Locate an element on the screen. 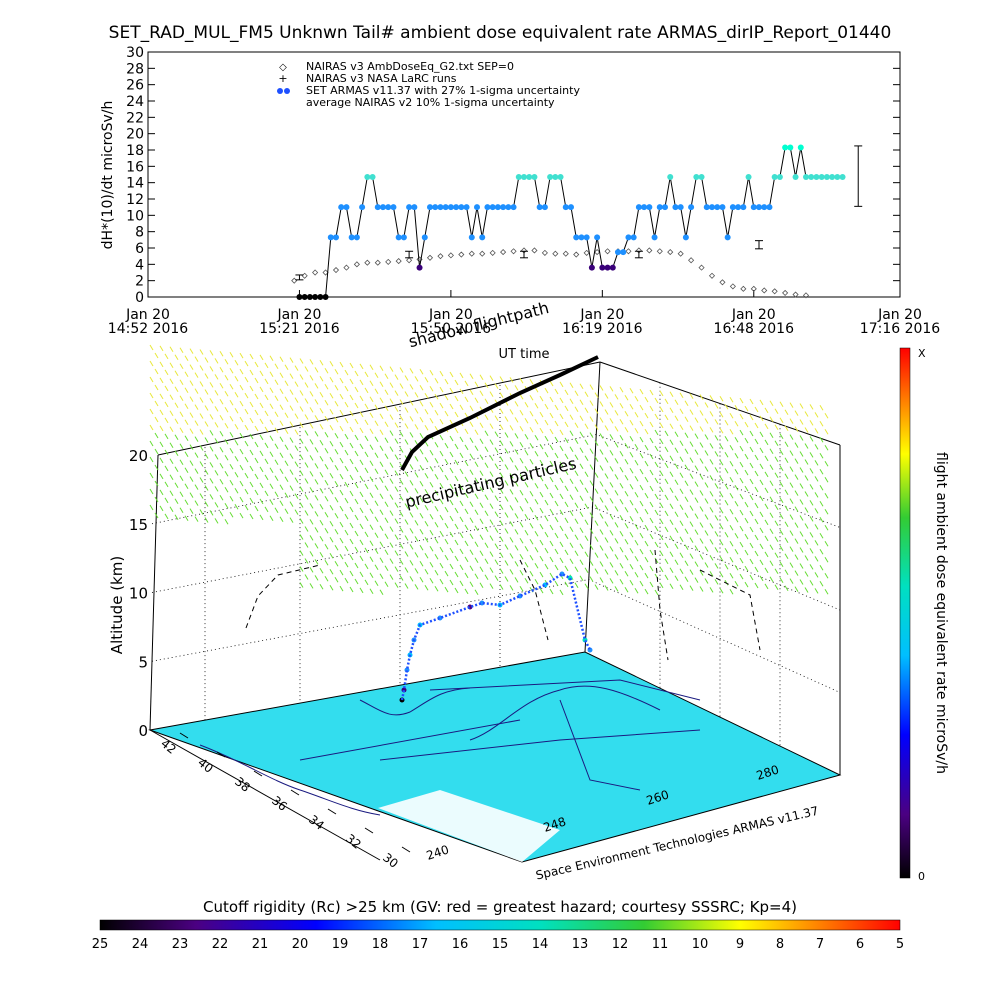 The width and height of the screenshot is (1000, 1000). grid-line is located at coordinates (496, 558).